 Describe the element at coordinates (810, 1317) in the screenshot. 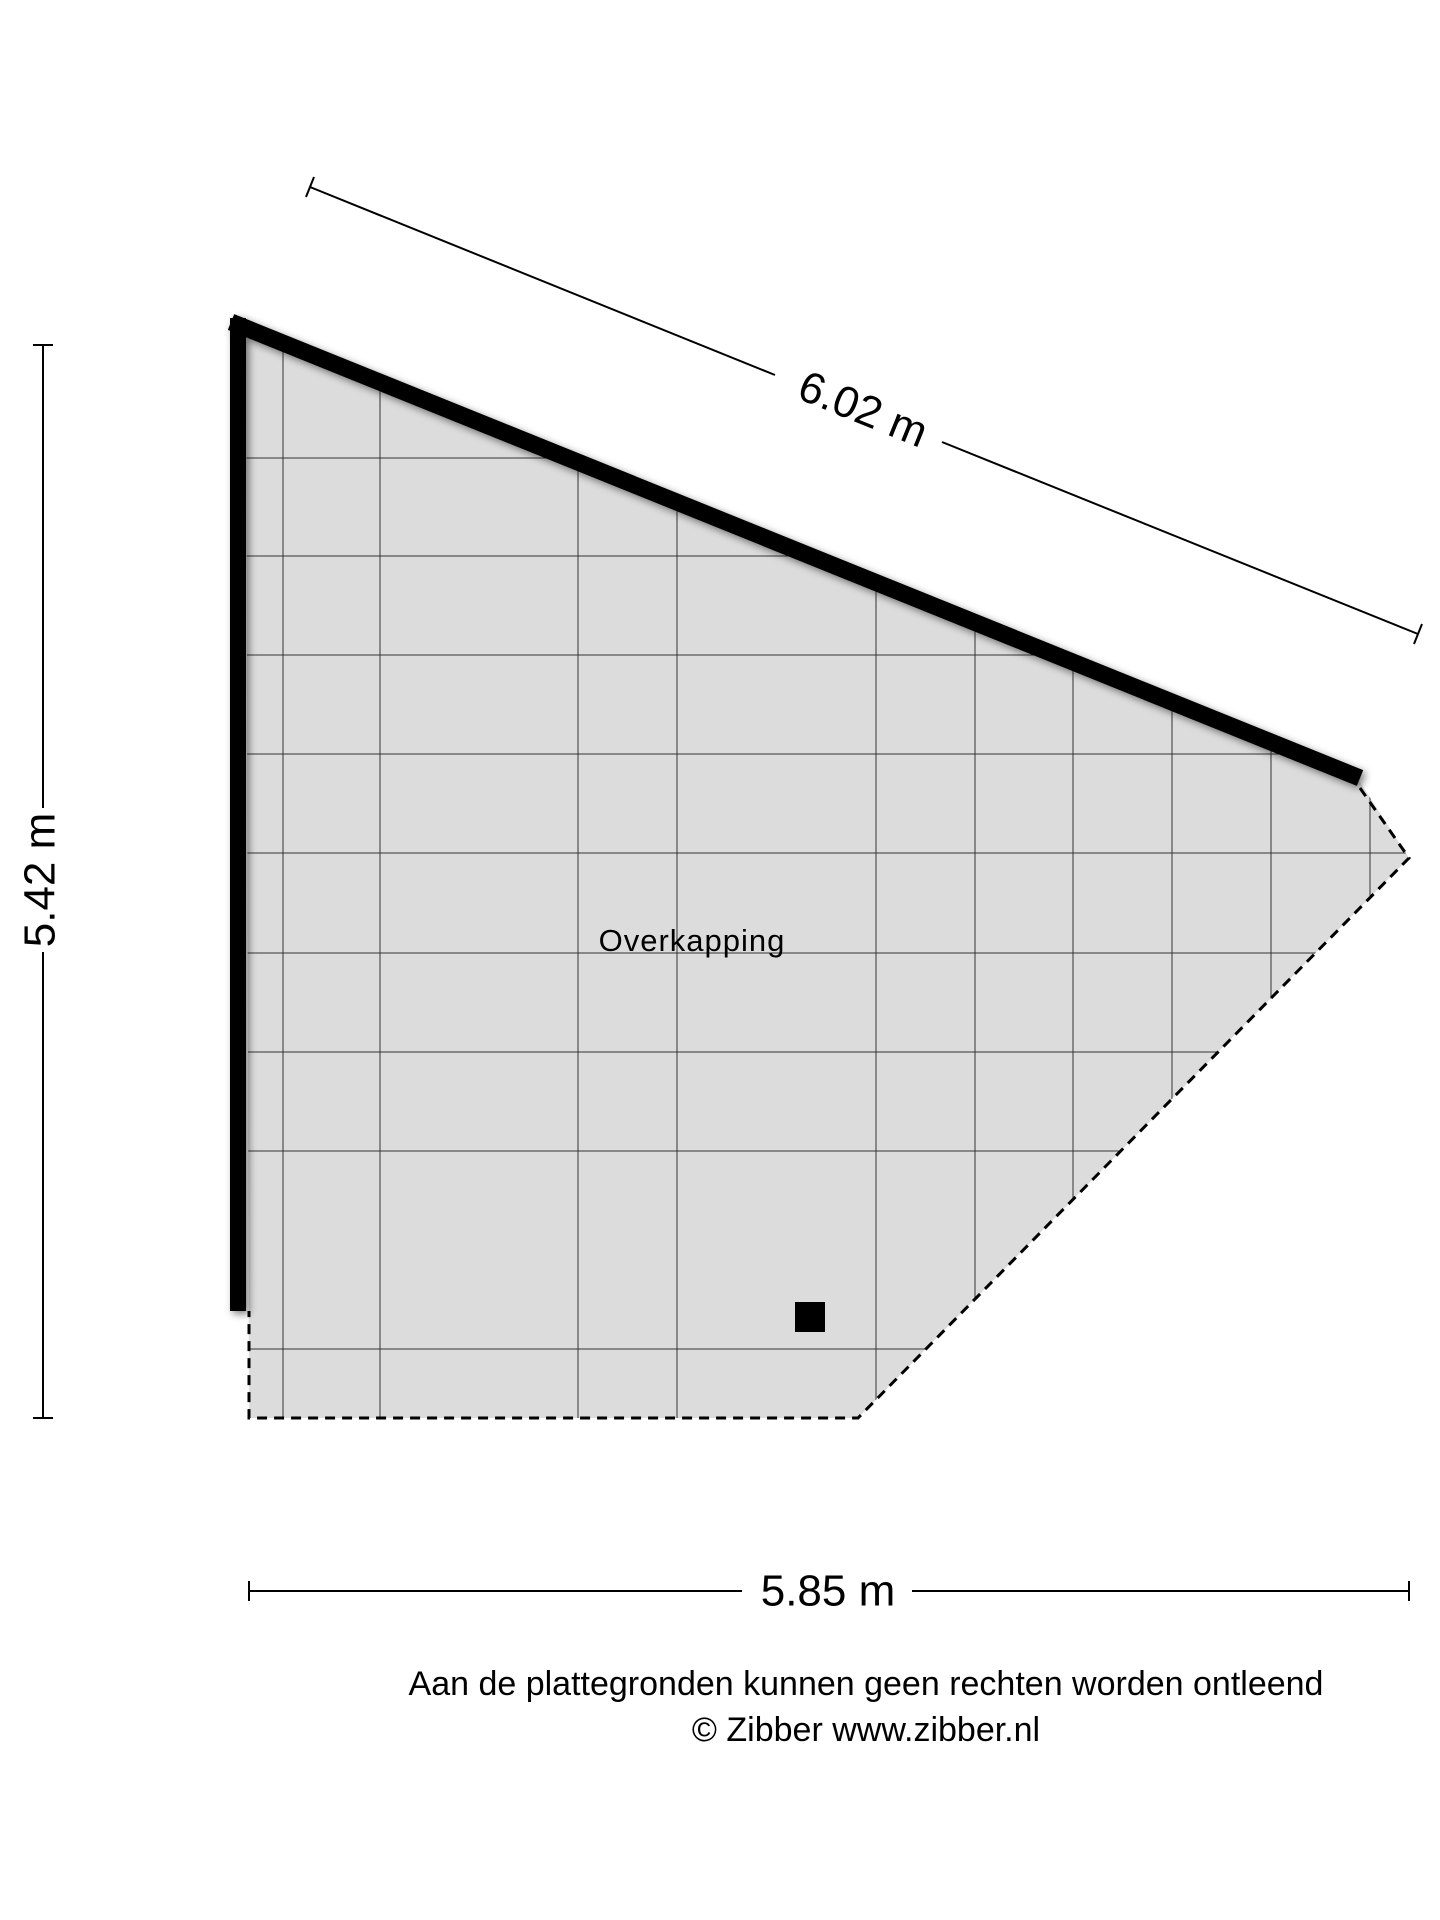

I see `column` at that location.